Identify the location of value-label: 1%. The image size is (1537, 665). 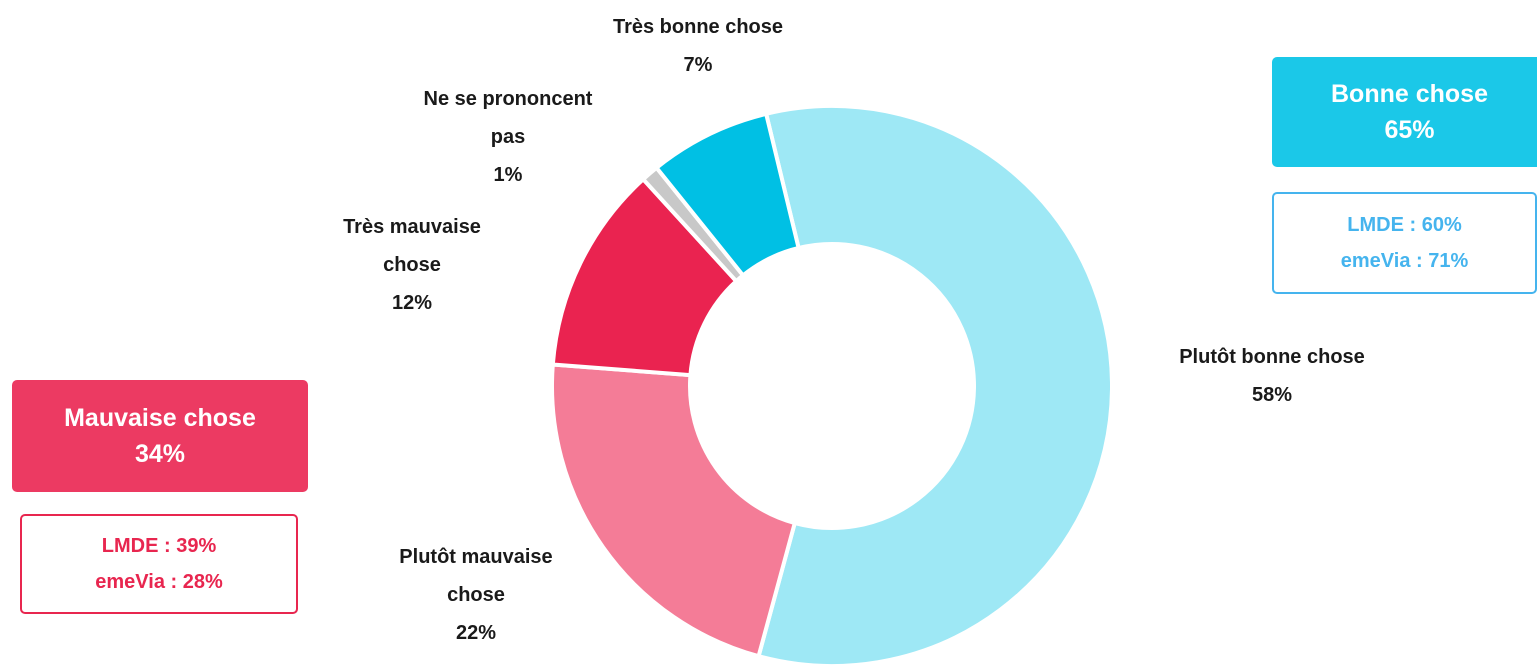
(508, 175).